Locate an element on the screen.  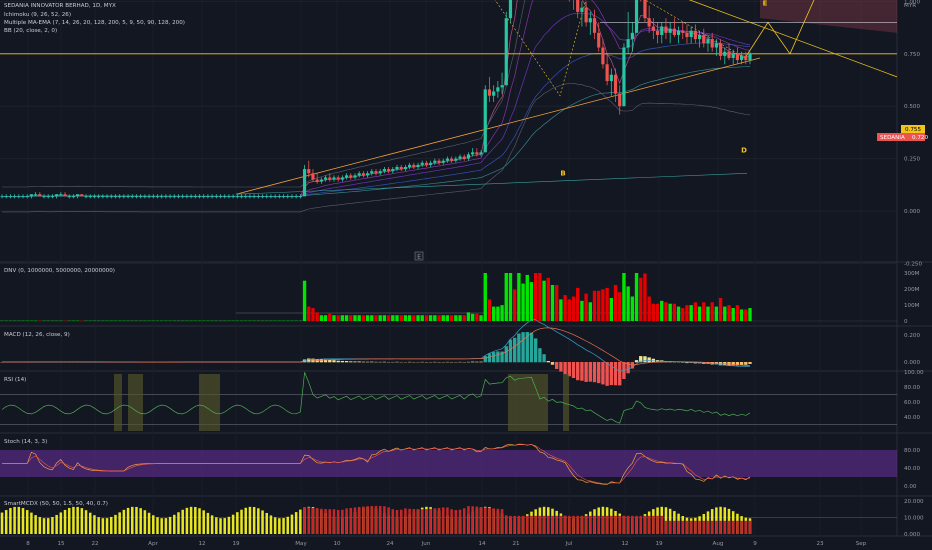
time-tick-label: Jun is located at coordinates (426, 544).